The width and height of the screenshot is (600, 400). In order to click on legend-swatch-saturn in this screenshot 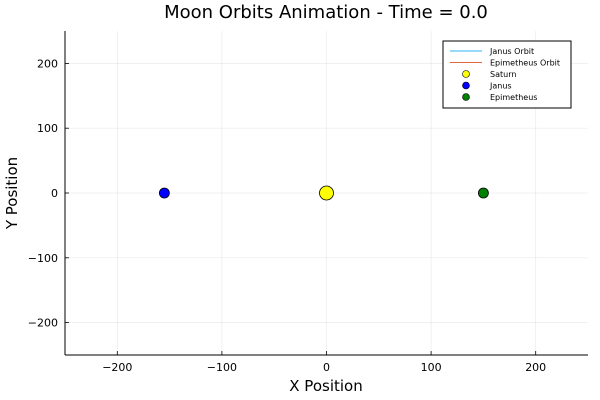, I will do `click(466, 74)`.